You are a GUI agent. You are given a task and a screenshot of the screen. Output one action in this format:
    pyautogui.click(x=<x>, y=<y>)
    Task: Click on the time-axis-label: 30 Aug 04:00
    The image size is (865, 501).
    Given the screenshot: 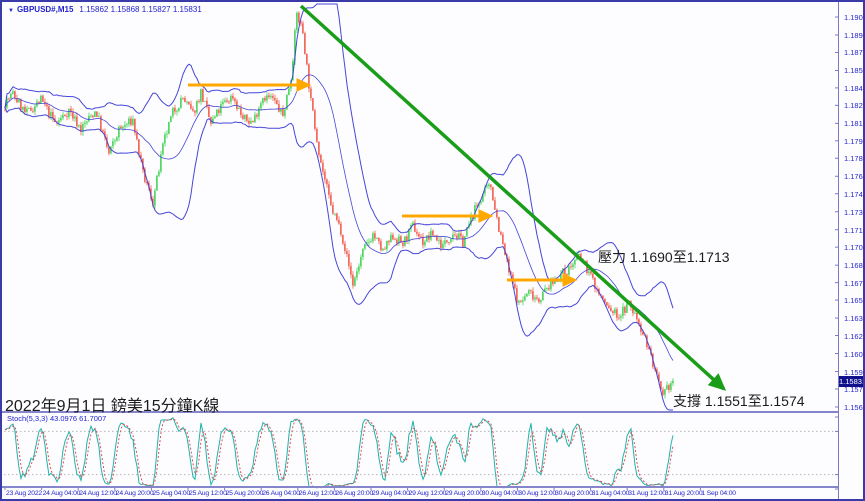 What is the action you would take?
    pyautogui.click(x=500, y=493)
    